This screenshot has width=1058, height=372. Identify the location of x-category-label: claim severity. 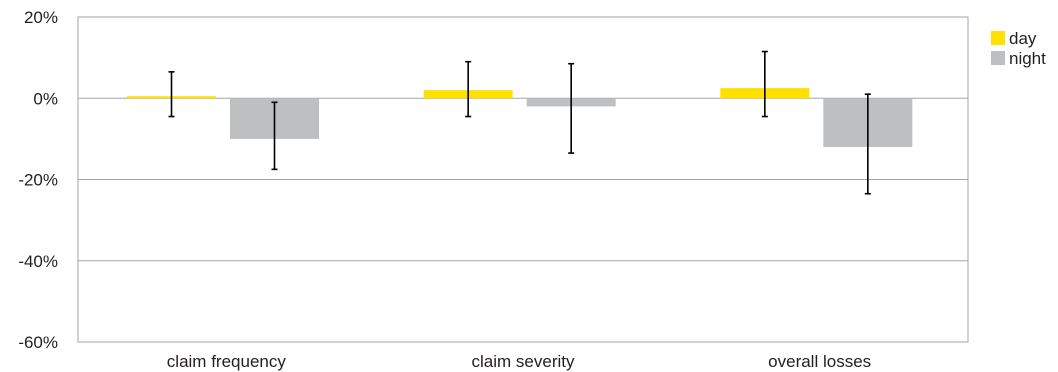
(523, 361).